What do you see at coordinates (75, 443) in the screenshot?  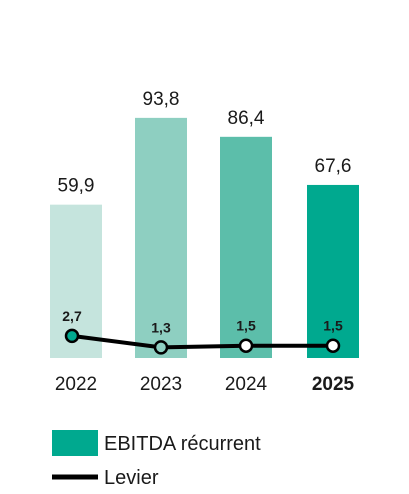 I see `legend-bar-swatch` at bounding box center [75, 443].